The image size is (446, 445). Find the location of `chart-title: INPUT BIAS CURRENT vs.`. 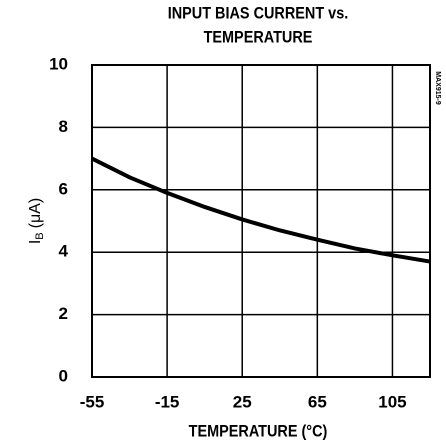

chart-title: INPUT BIAS CURRENT vs. is located at coordinates (258, 13).